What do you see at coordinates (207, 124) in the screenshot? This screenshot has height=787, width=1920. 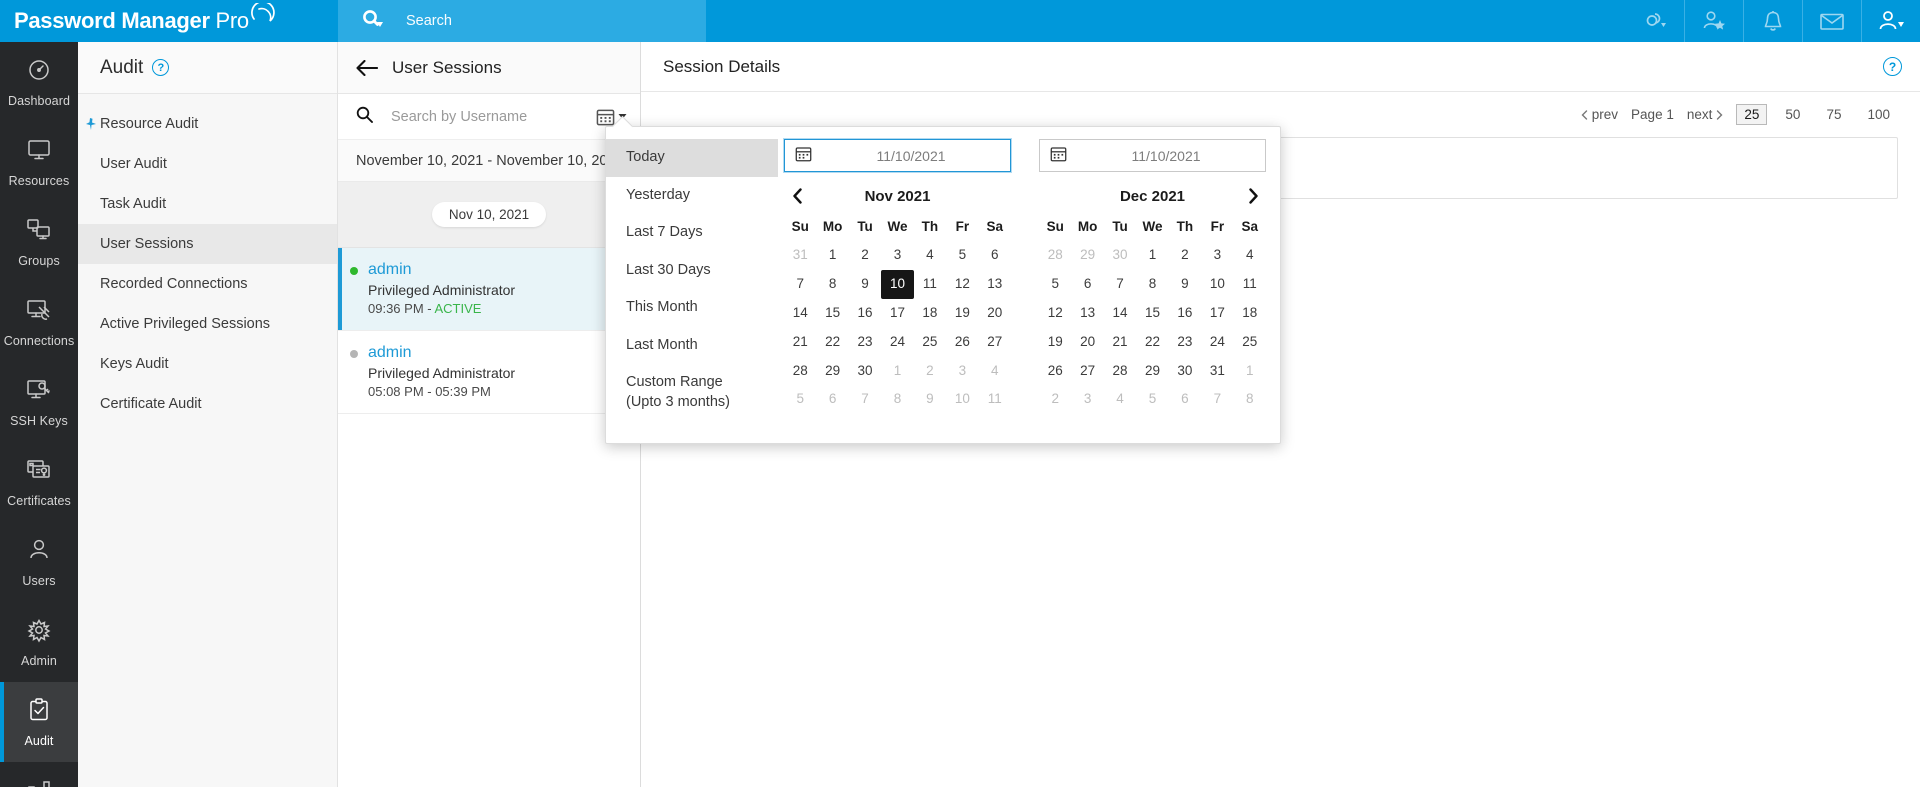 I see `submenu-item-resource-audit: Resource Audit` at bounding box center [207, 124].